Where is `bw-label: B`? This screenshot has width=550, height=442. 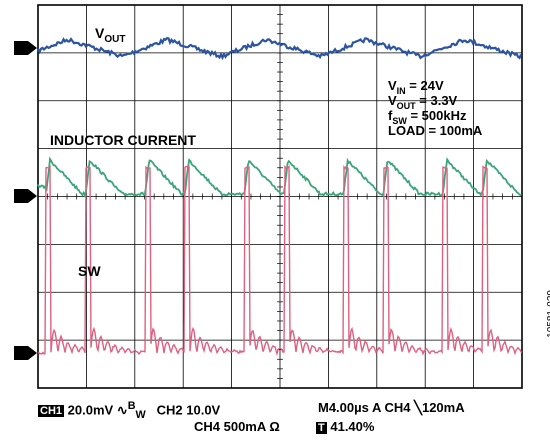
bw-label: B is located at coordinates (131, 406).